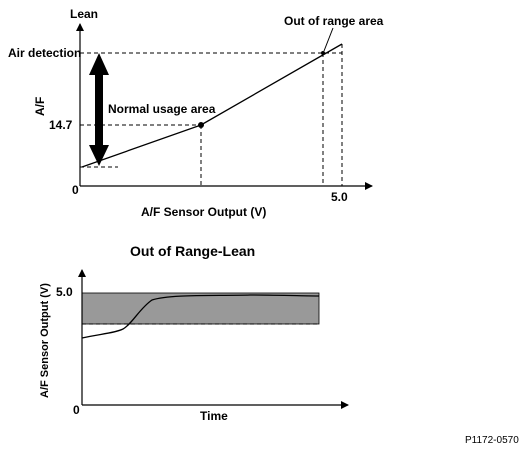  Describe the element at coordinates (44, 53) in the screenshot. I see `air-detection-label: Air detection` at that location.